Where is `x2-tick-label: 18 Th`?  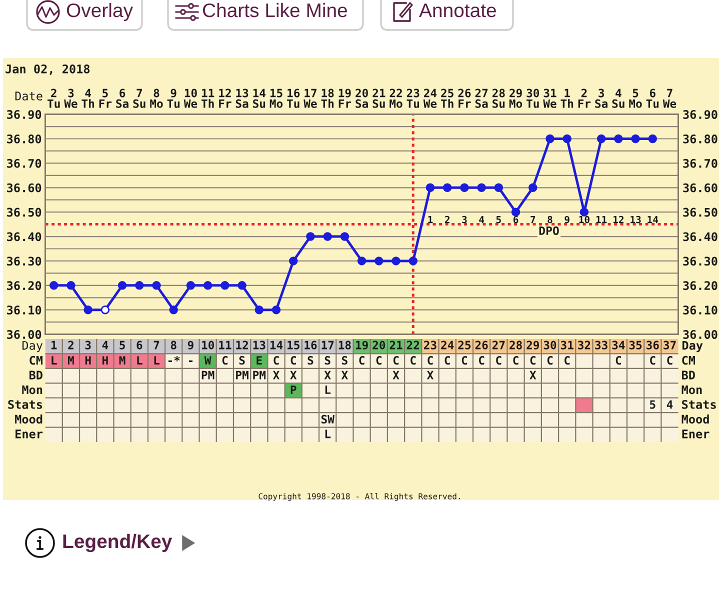
x2-tick-label: 18 Th is located at coordinates (327, 98).